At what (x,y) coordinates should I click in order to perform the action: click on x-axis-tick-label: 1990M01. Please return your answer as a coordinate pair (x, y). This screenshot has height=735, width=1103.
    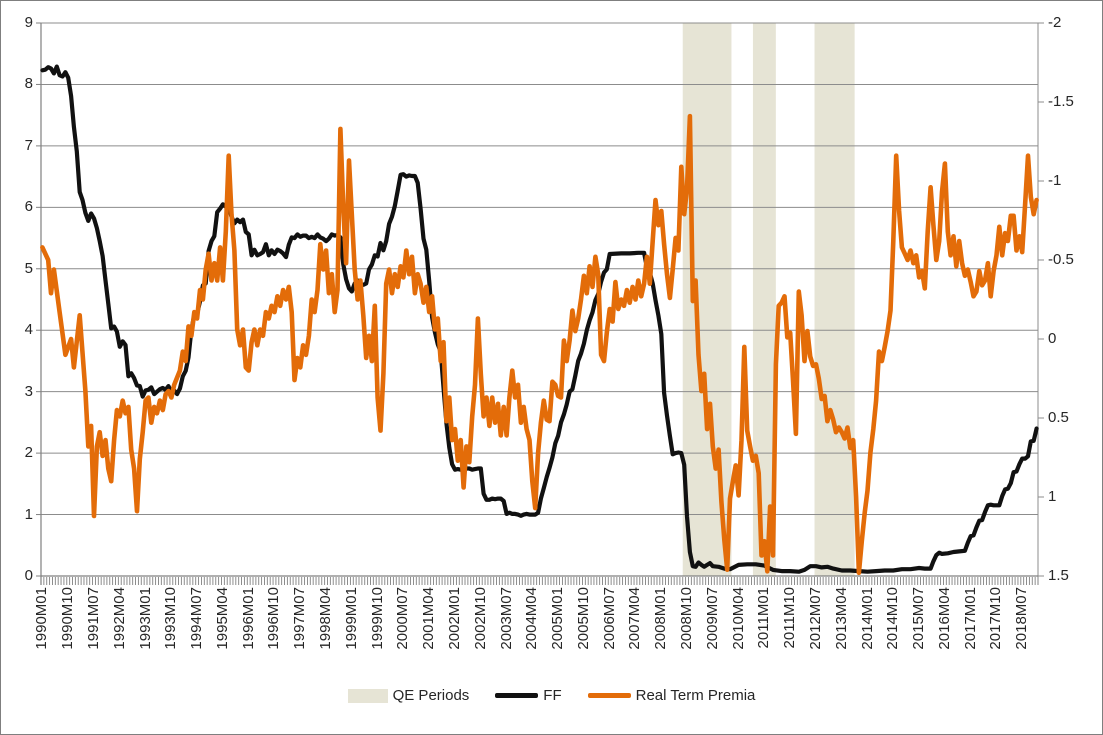
    Looking at the image, I should click on (42, 618).